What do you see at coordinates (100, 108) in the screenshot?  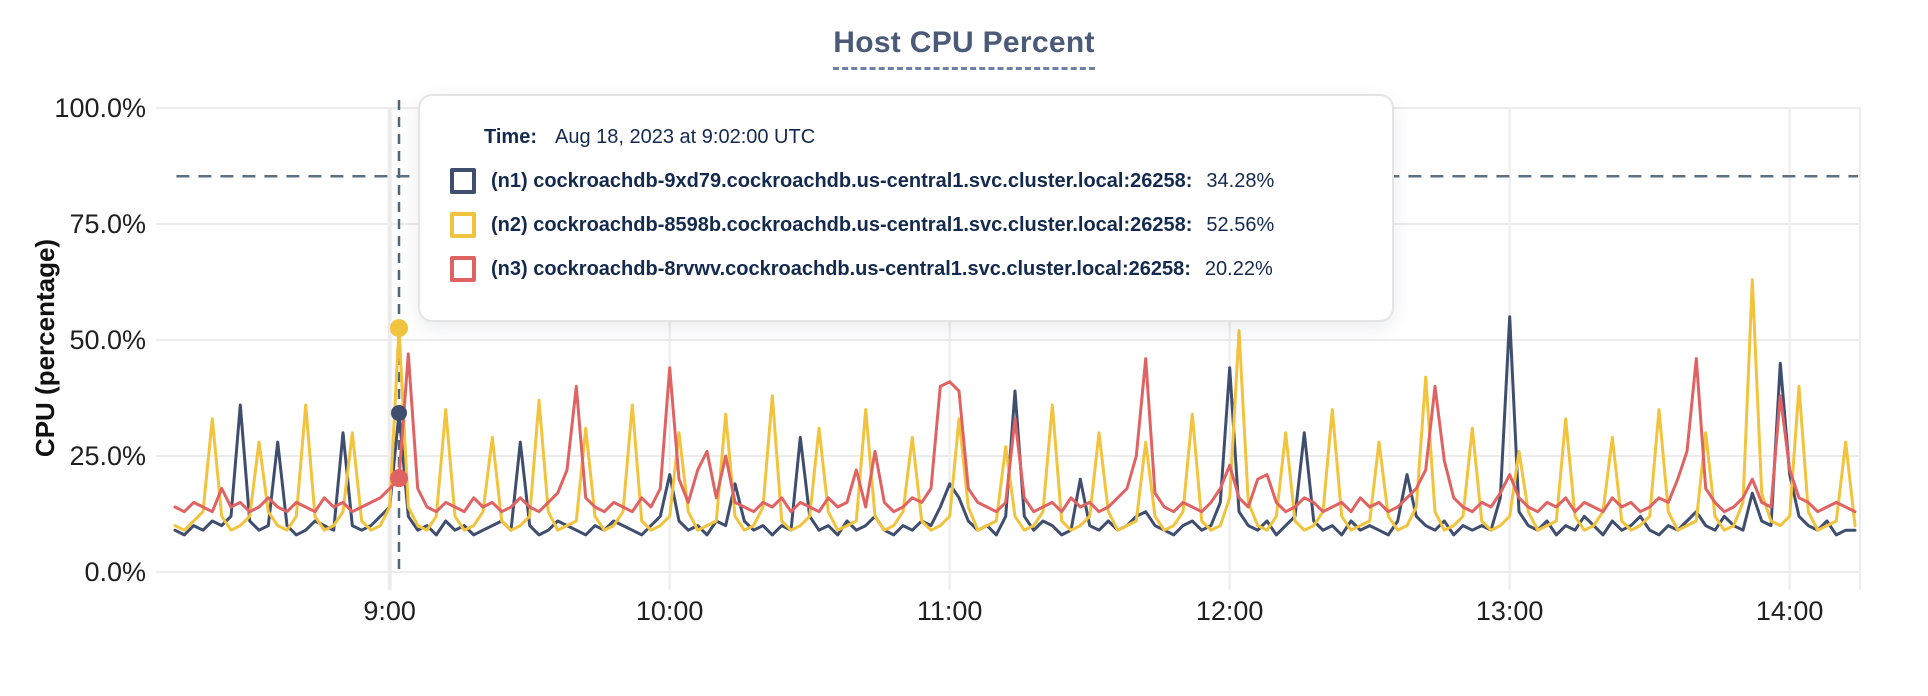 I see `y-tick-label: 100.0%` at bounding box center [100, 108].